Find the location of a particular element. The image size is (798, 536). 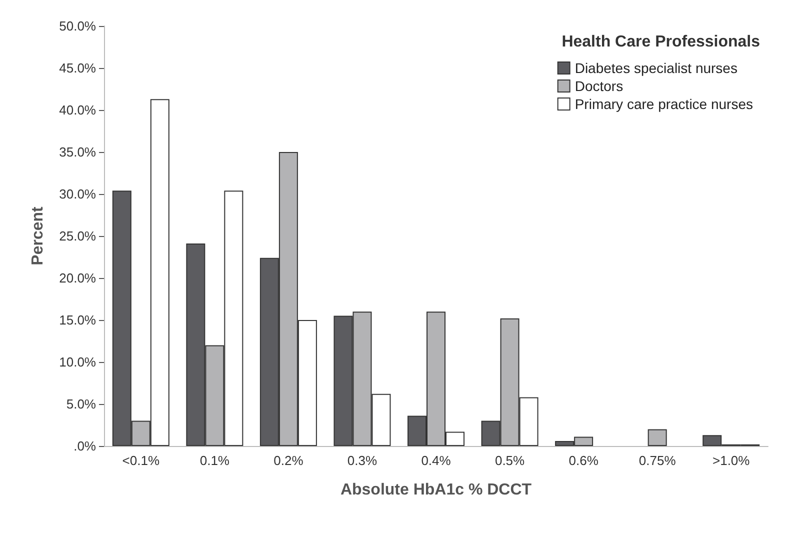

y-tick-label: 10.0% is located at coordinates (77, 362).